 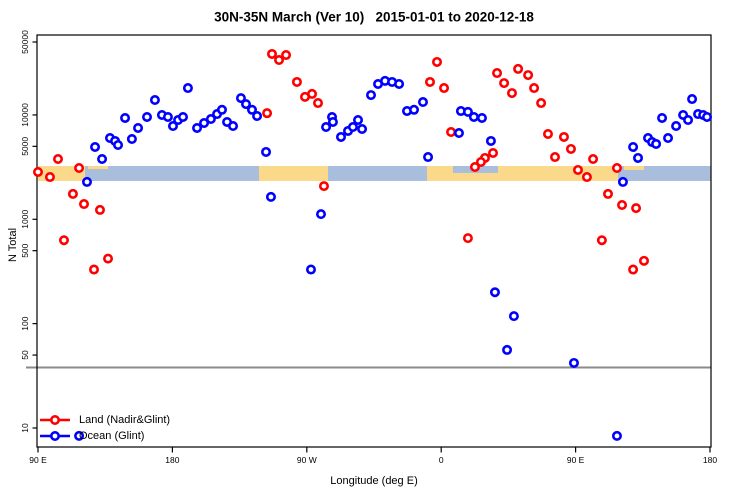 I want to click on legend: Land (Nadir&Glint) Ocean (Glint), so click(x=104, y=428).